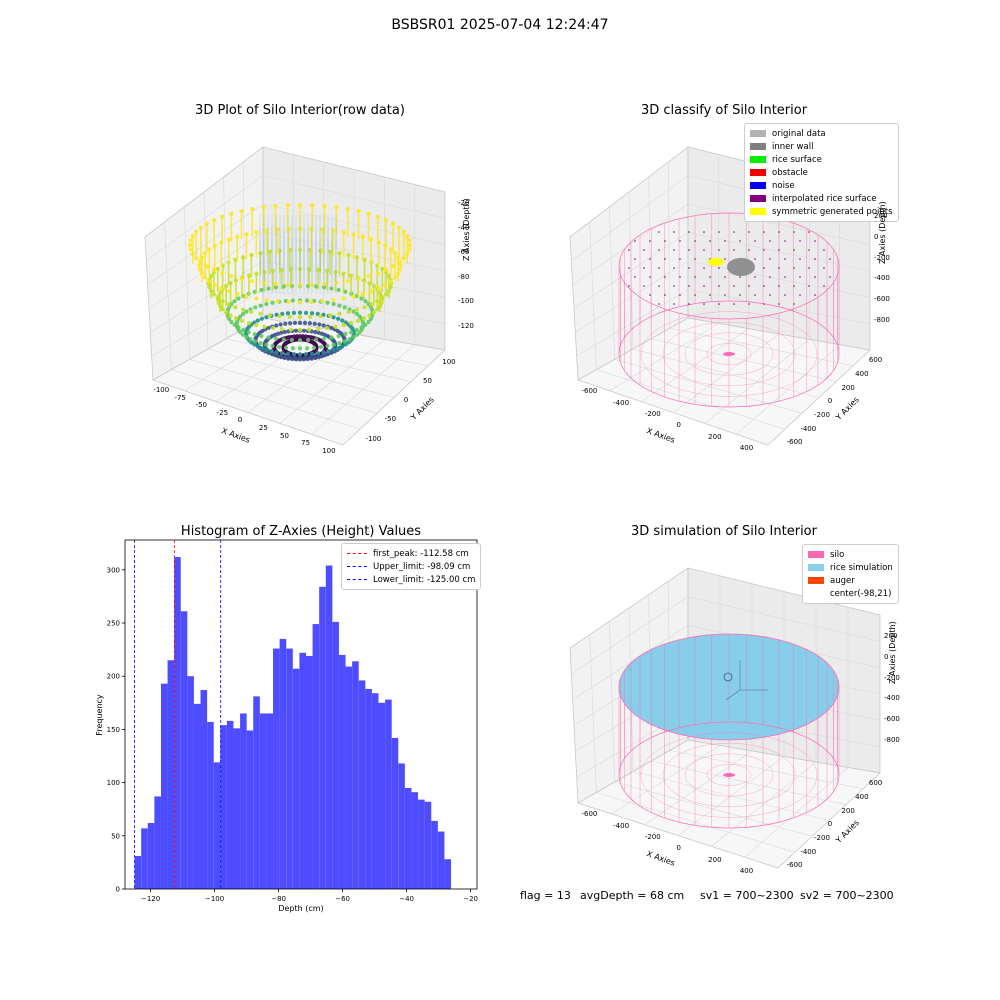  Describe the element at coordinates (180, 397) in the screenshot. I see `x-tick-label: -75` at that location.